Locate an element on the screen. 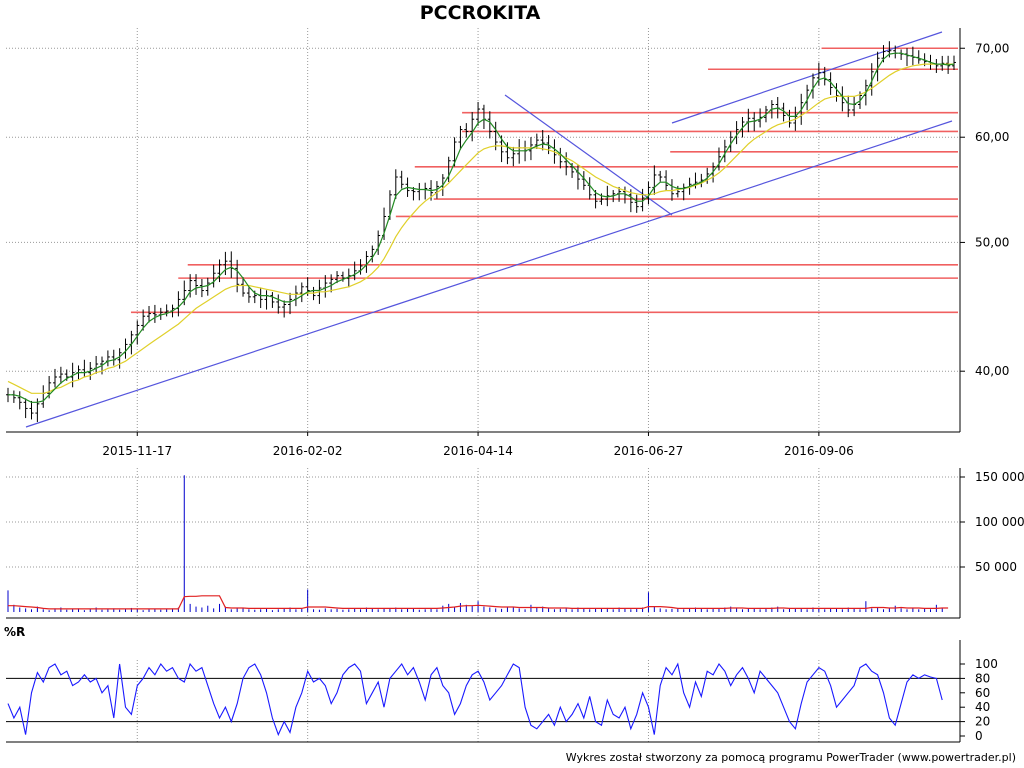  x-tick-label: 2016-04-14 is located at coordinates (478, 451).